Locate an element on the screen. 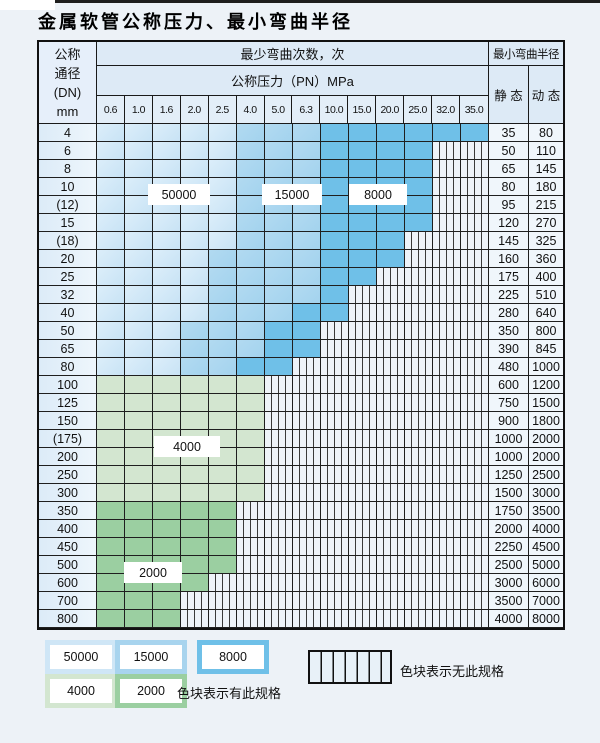 Image resolution: width=600 pixels, height=743 pixels. table-row: 8 65 145 is located at coordinates (301, 169).